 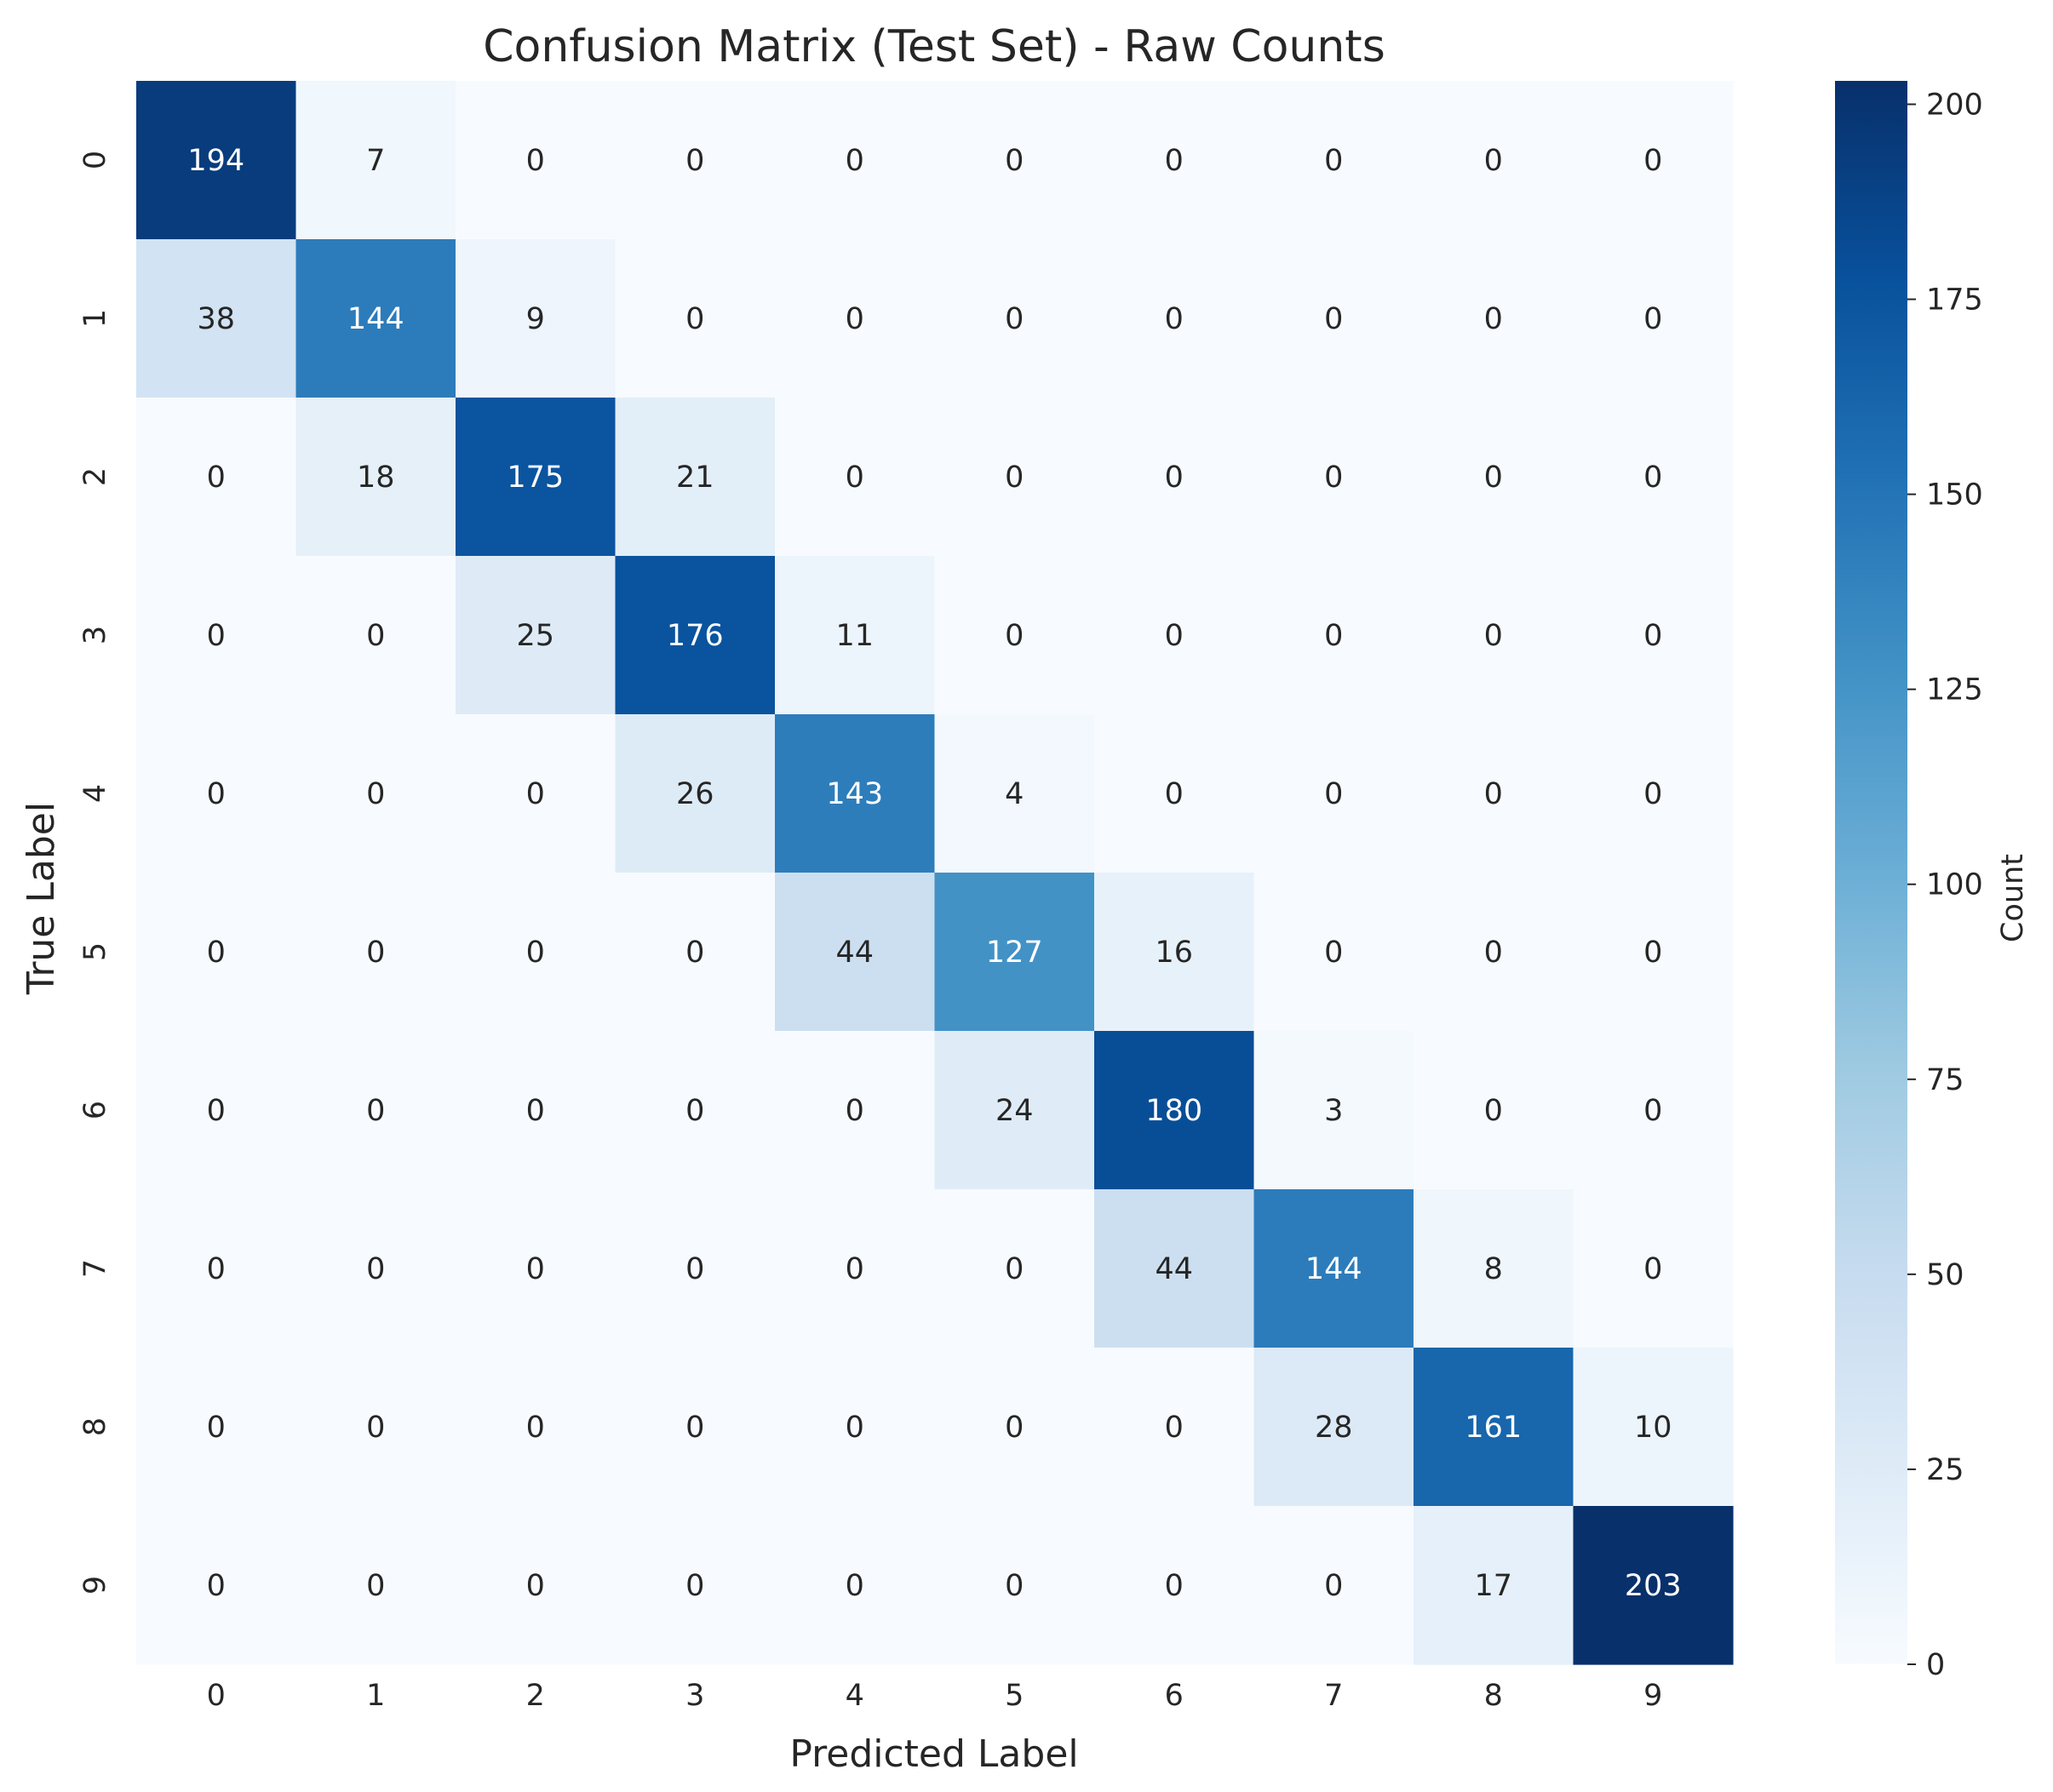 What do you see at coordinates (695, 318) in the screenshot?
I see `heatmap-cell-r1-c3` at bounding box center [695, 318].